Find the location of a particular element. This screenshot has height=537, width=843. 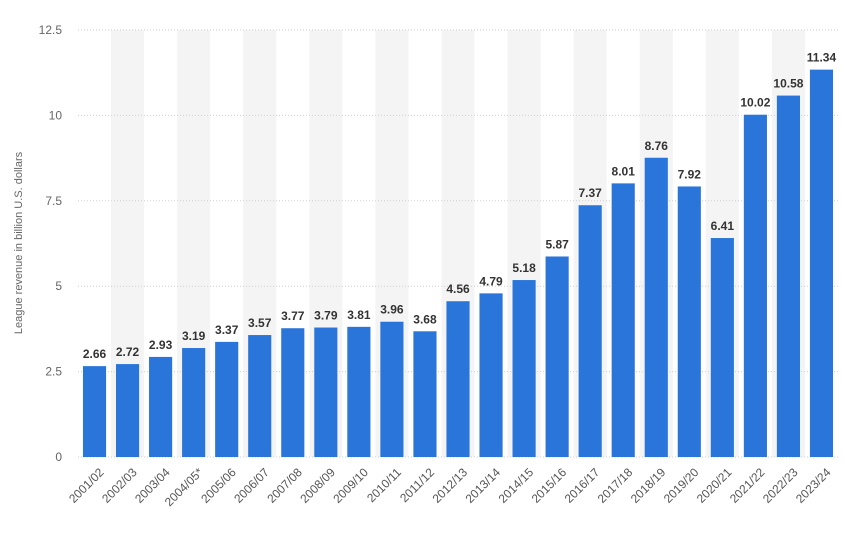

data-label: 2.72 is located at coordinates (128, 352).